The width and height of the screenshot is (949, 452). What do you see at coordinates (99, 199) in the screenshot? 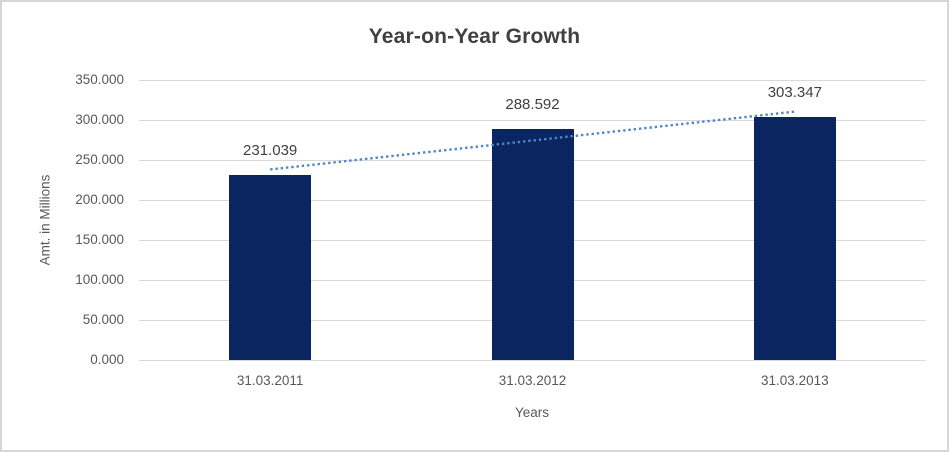
I see `y-tick-label: 200.000` at bounding box center [99, 199].